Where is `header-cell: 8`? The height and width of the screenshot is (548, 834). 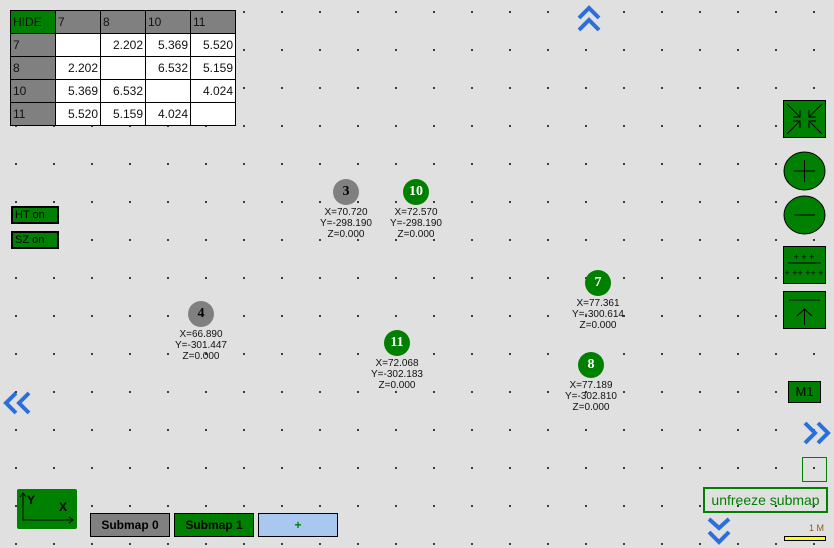
header-cell: 8 is located at coordinates (123, 22).